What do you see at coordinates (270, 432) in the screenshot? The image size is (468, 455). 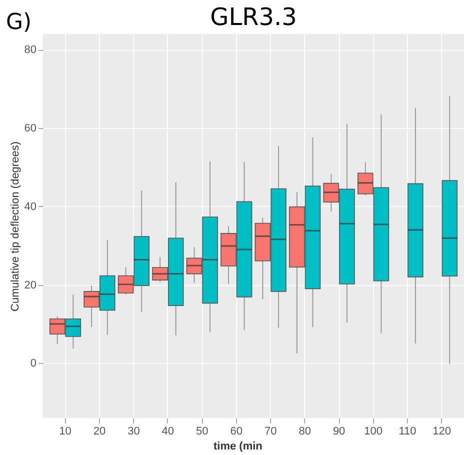 I see `x-tick-label: 70` at bounding box center [270, 432].